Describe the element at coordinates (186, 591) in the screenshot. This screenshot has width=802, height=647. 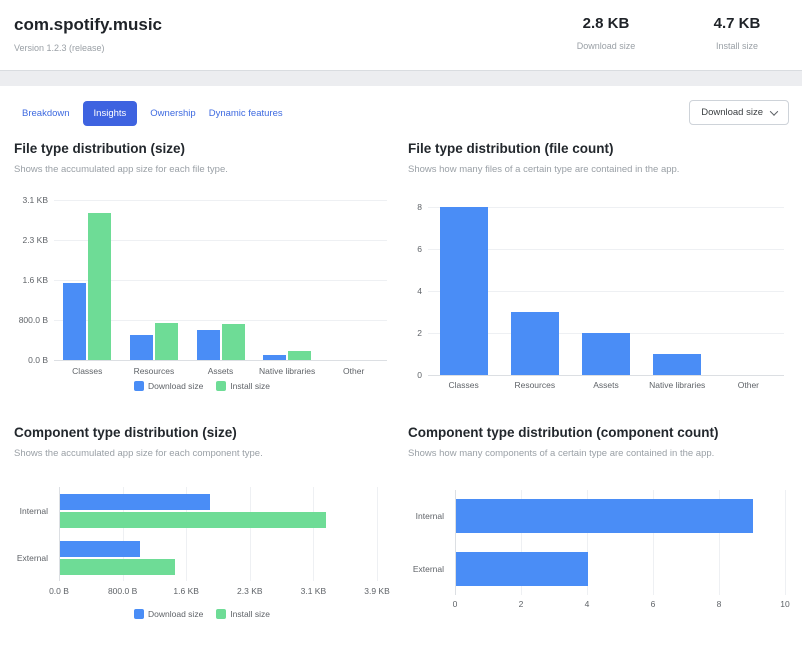
I see `x-tick-label: 1.6 KB` at that location.